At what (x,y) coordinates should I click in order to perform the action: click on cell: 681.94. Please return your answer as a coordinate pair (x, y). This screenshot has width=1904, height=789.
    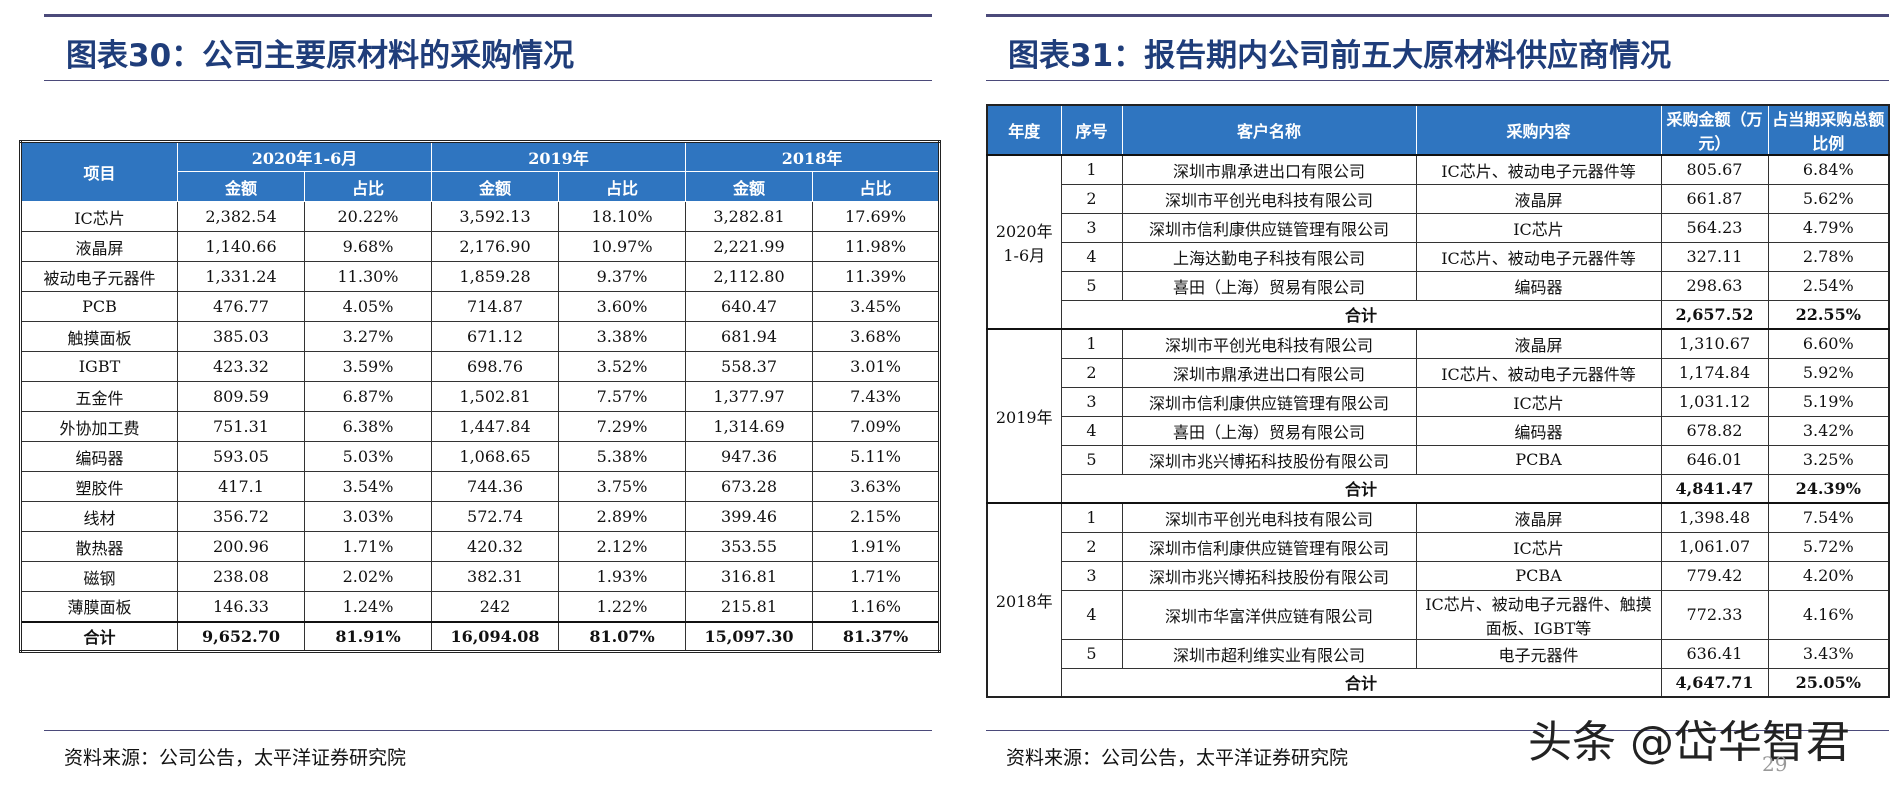
    Looking at the image, I should click on (749, 336).